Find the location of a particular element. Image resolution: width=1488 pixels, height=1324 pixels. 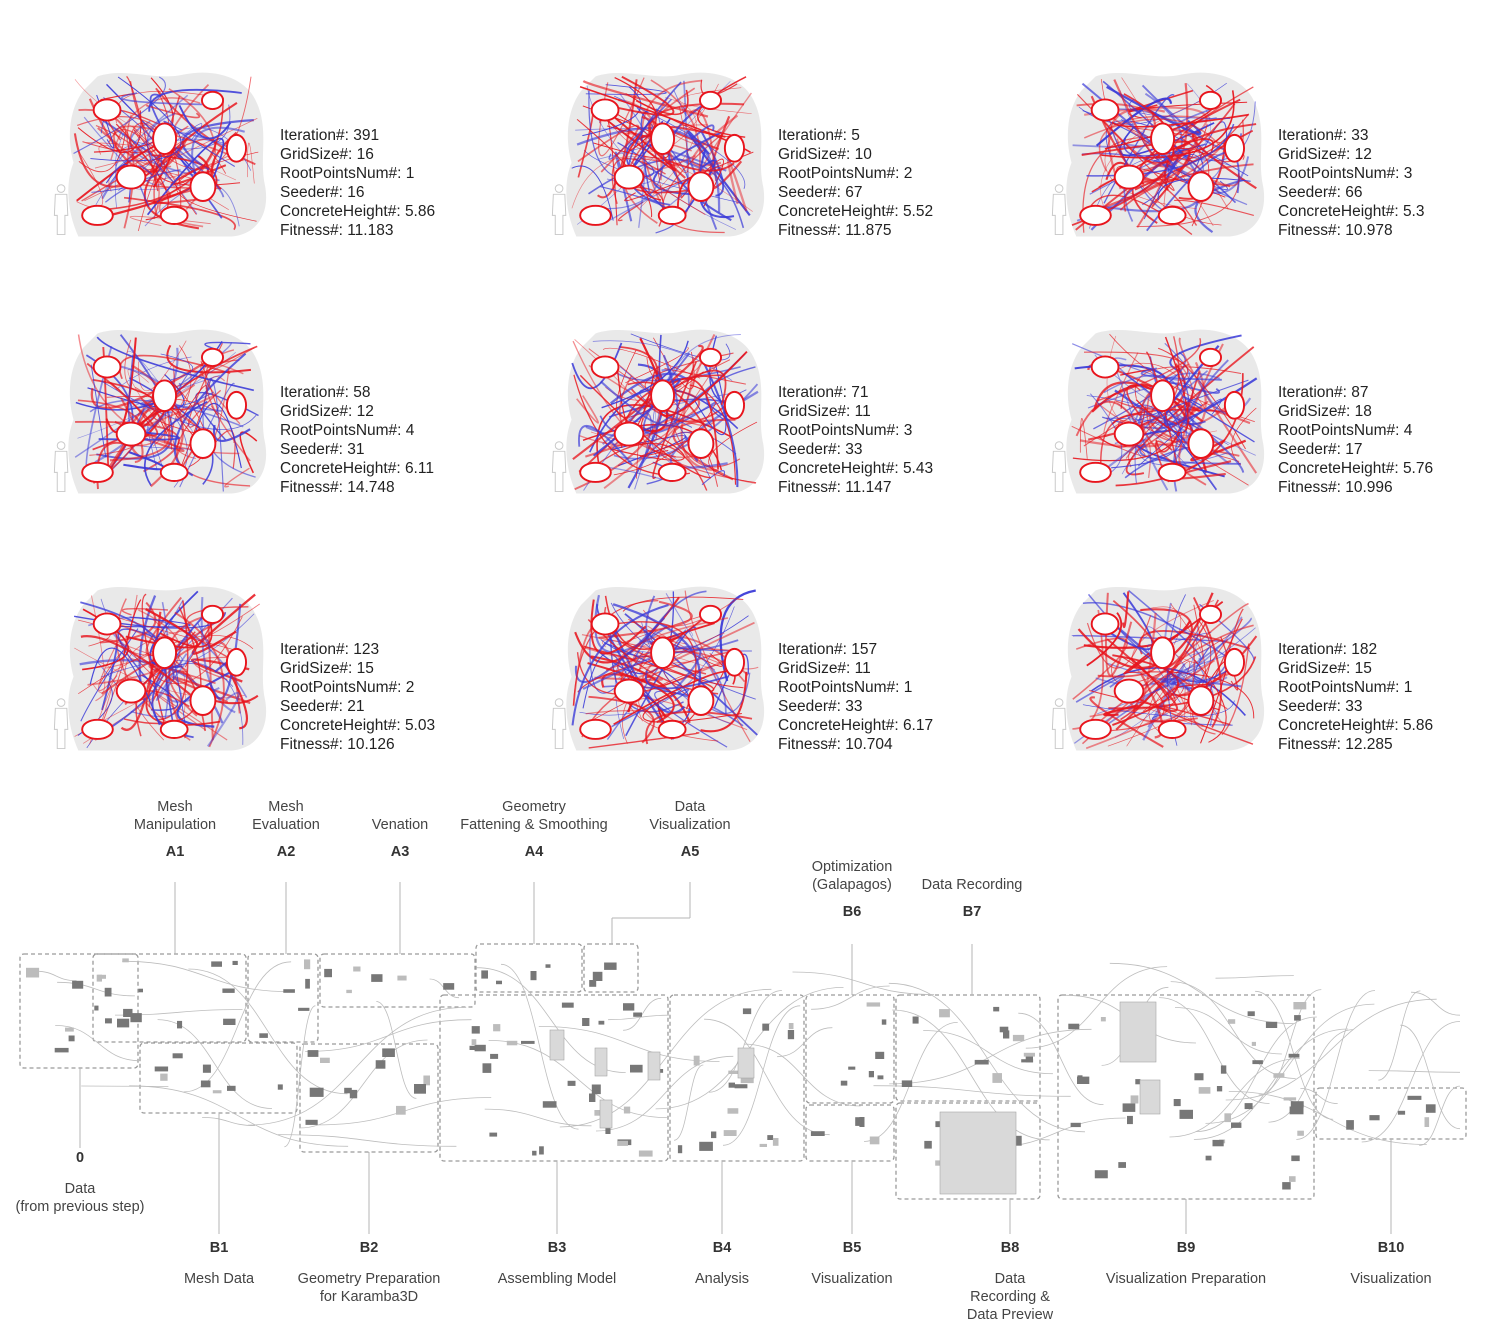

structure-render is located at coordinates (160, 668).